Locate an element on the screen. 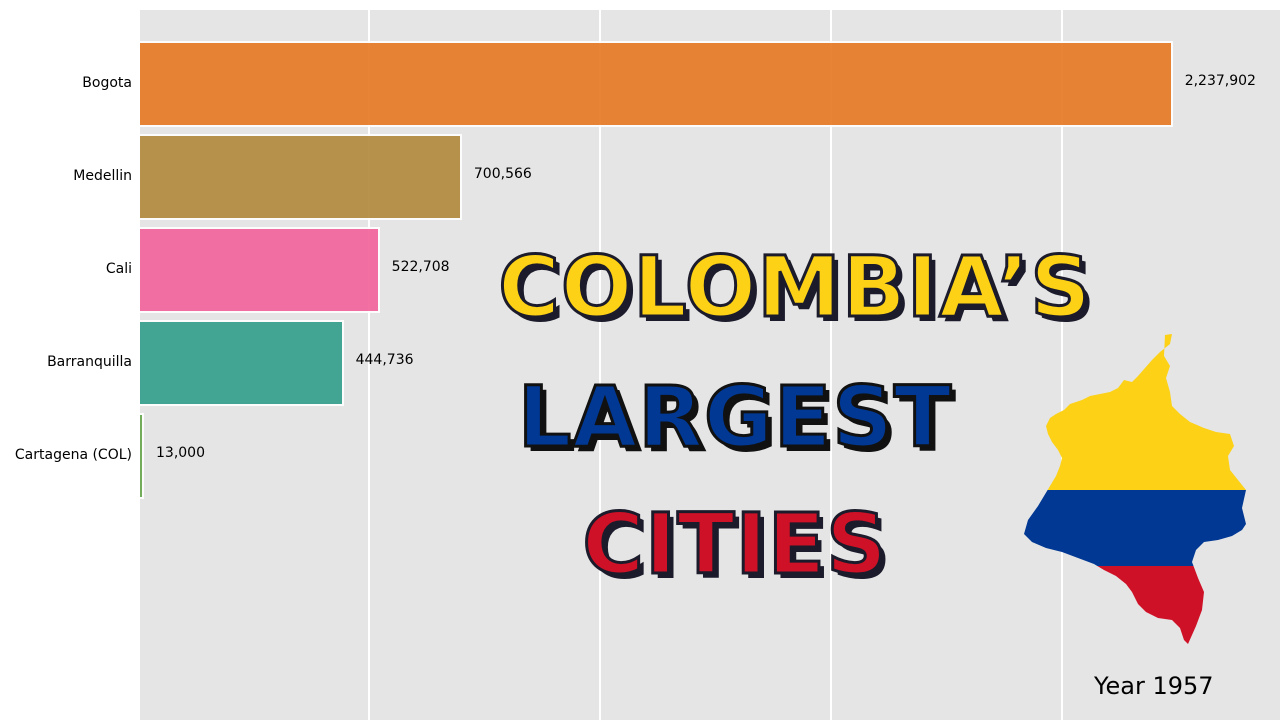 The height and width of the screenshot is (720, 1280). bar-bogota is located at coordinates (655, 84).